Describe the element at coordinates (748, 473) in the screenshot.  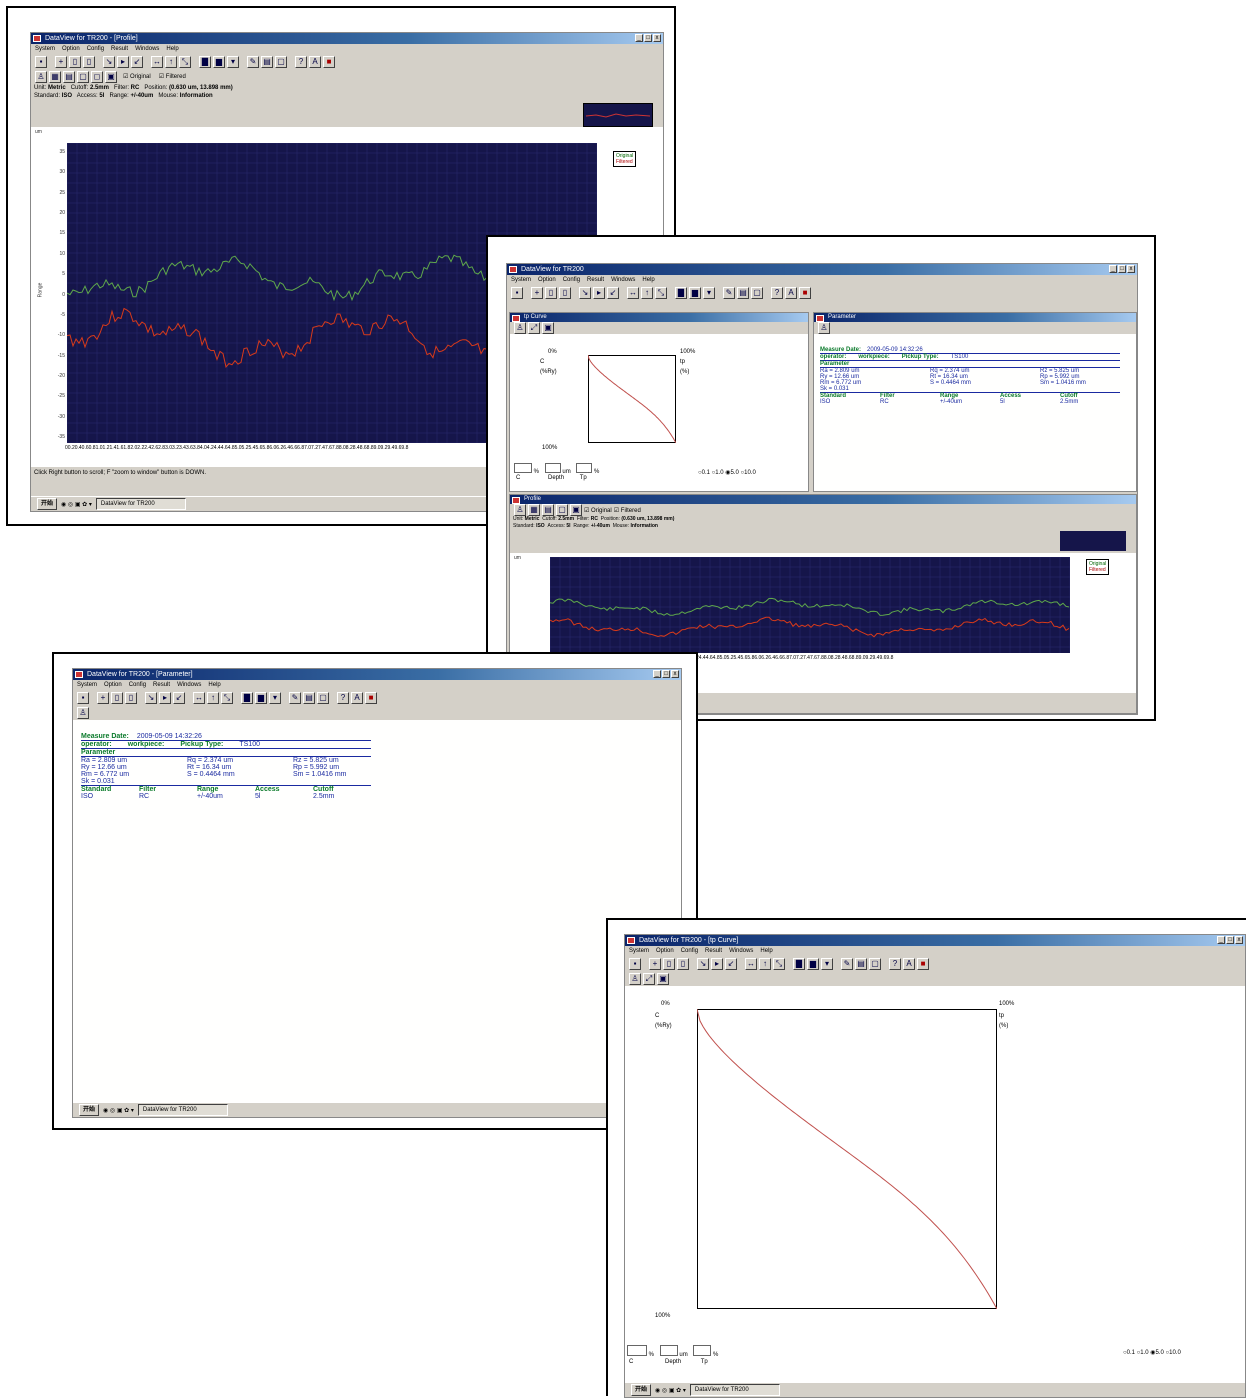
I see `radio-10-0: ○10.0` at that location.